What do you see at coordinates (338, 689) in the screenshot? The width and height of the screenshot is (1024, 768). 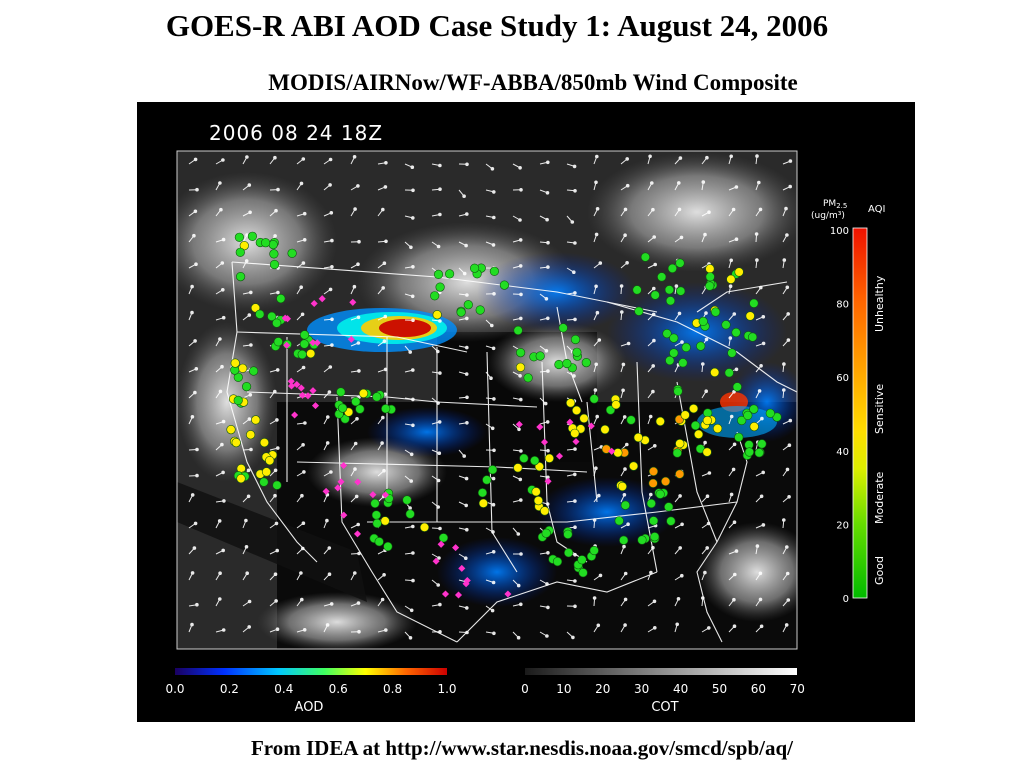 I see `aod-tick-label: 0.6` at bounding box center [338, 689].